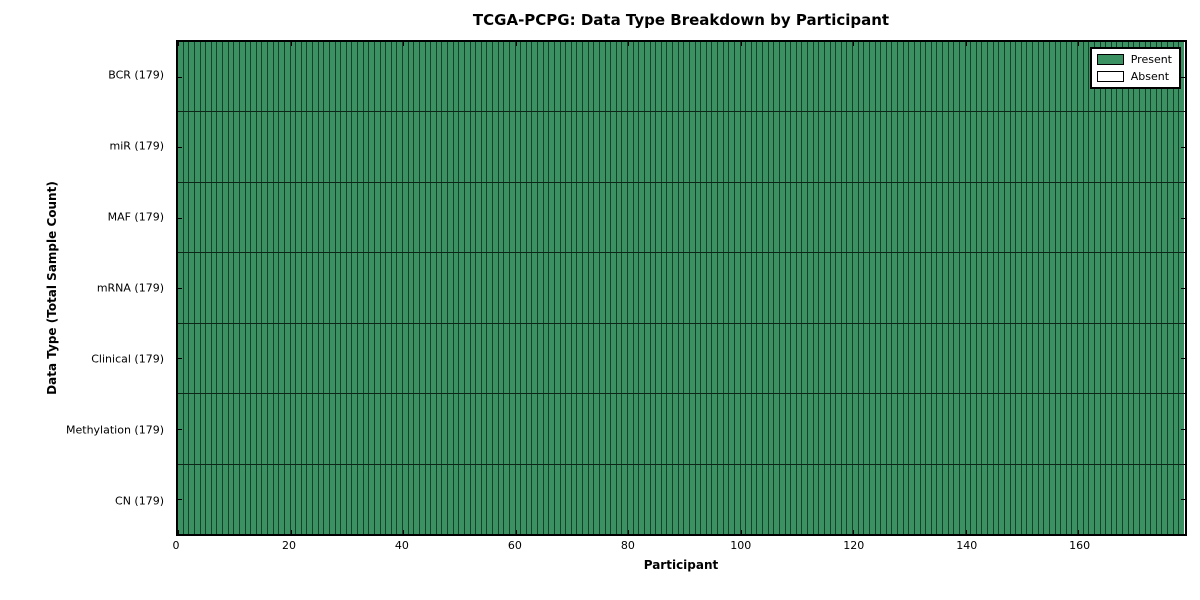 This screenshot has width=1200, height=600. Describe the element at coordinates (681, 358) in the screenshot. I see `heatmap-row-Clinical` at that location.